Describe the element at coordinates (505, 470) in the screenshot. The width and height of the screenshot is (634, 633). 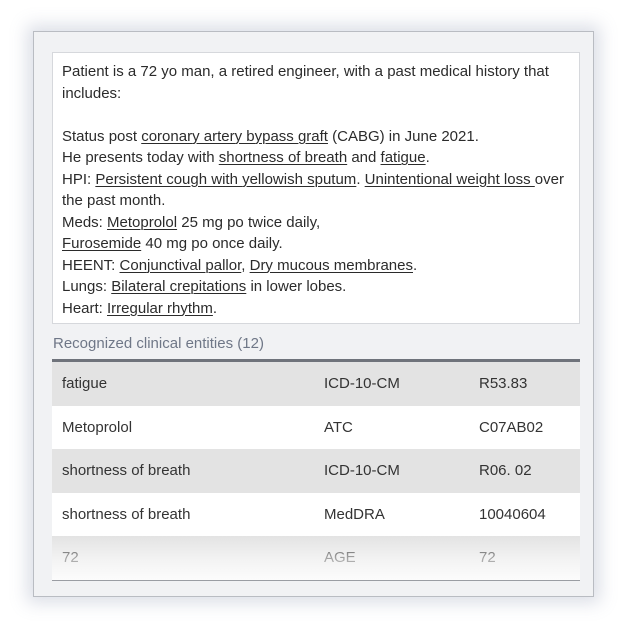
I see `entity-code-cell: R06. 02` at that location.